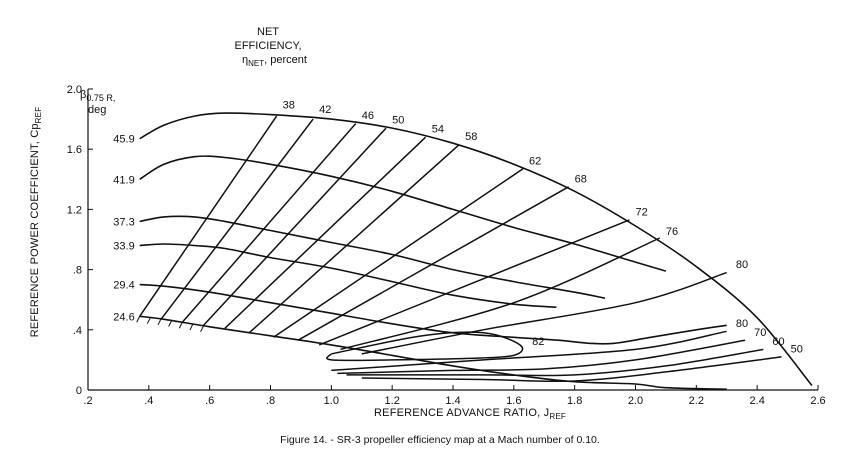 The width and height of the screenshot is (846, 464). What do you see at coordinates (368, 116) in the screenshot?
I see `efficiency-label: 46` at bounding box center [368, 116].